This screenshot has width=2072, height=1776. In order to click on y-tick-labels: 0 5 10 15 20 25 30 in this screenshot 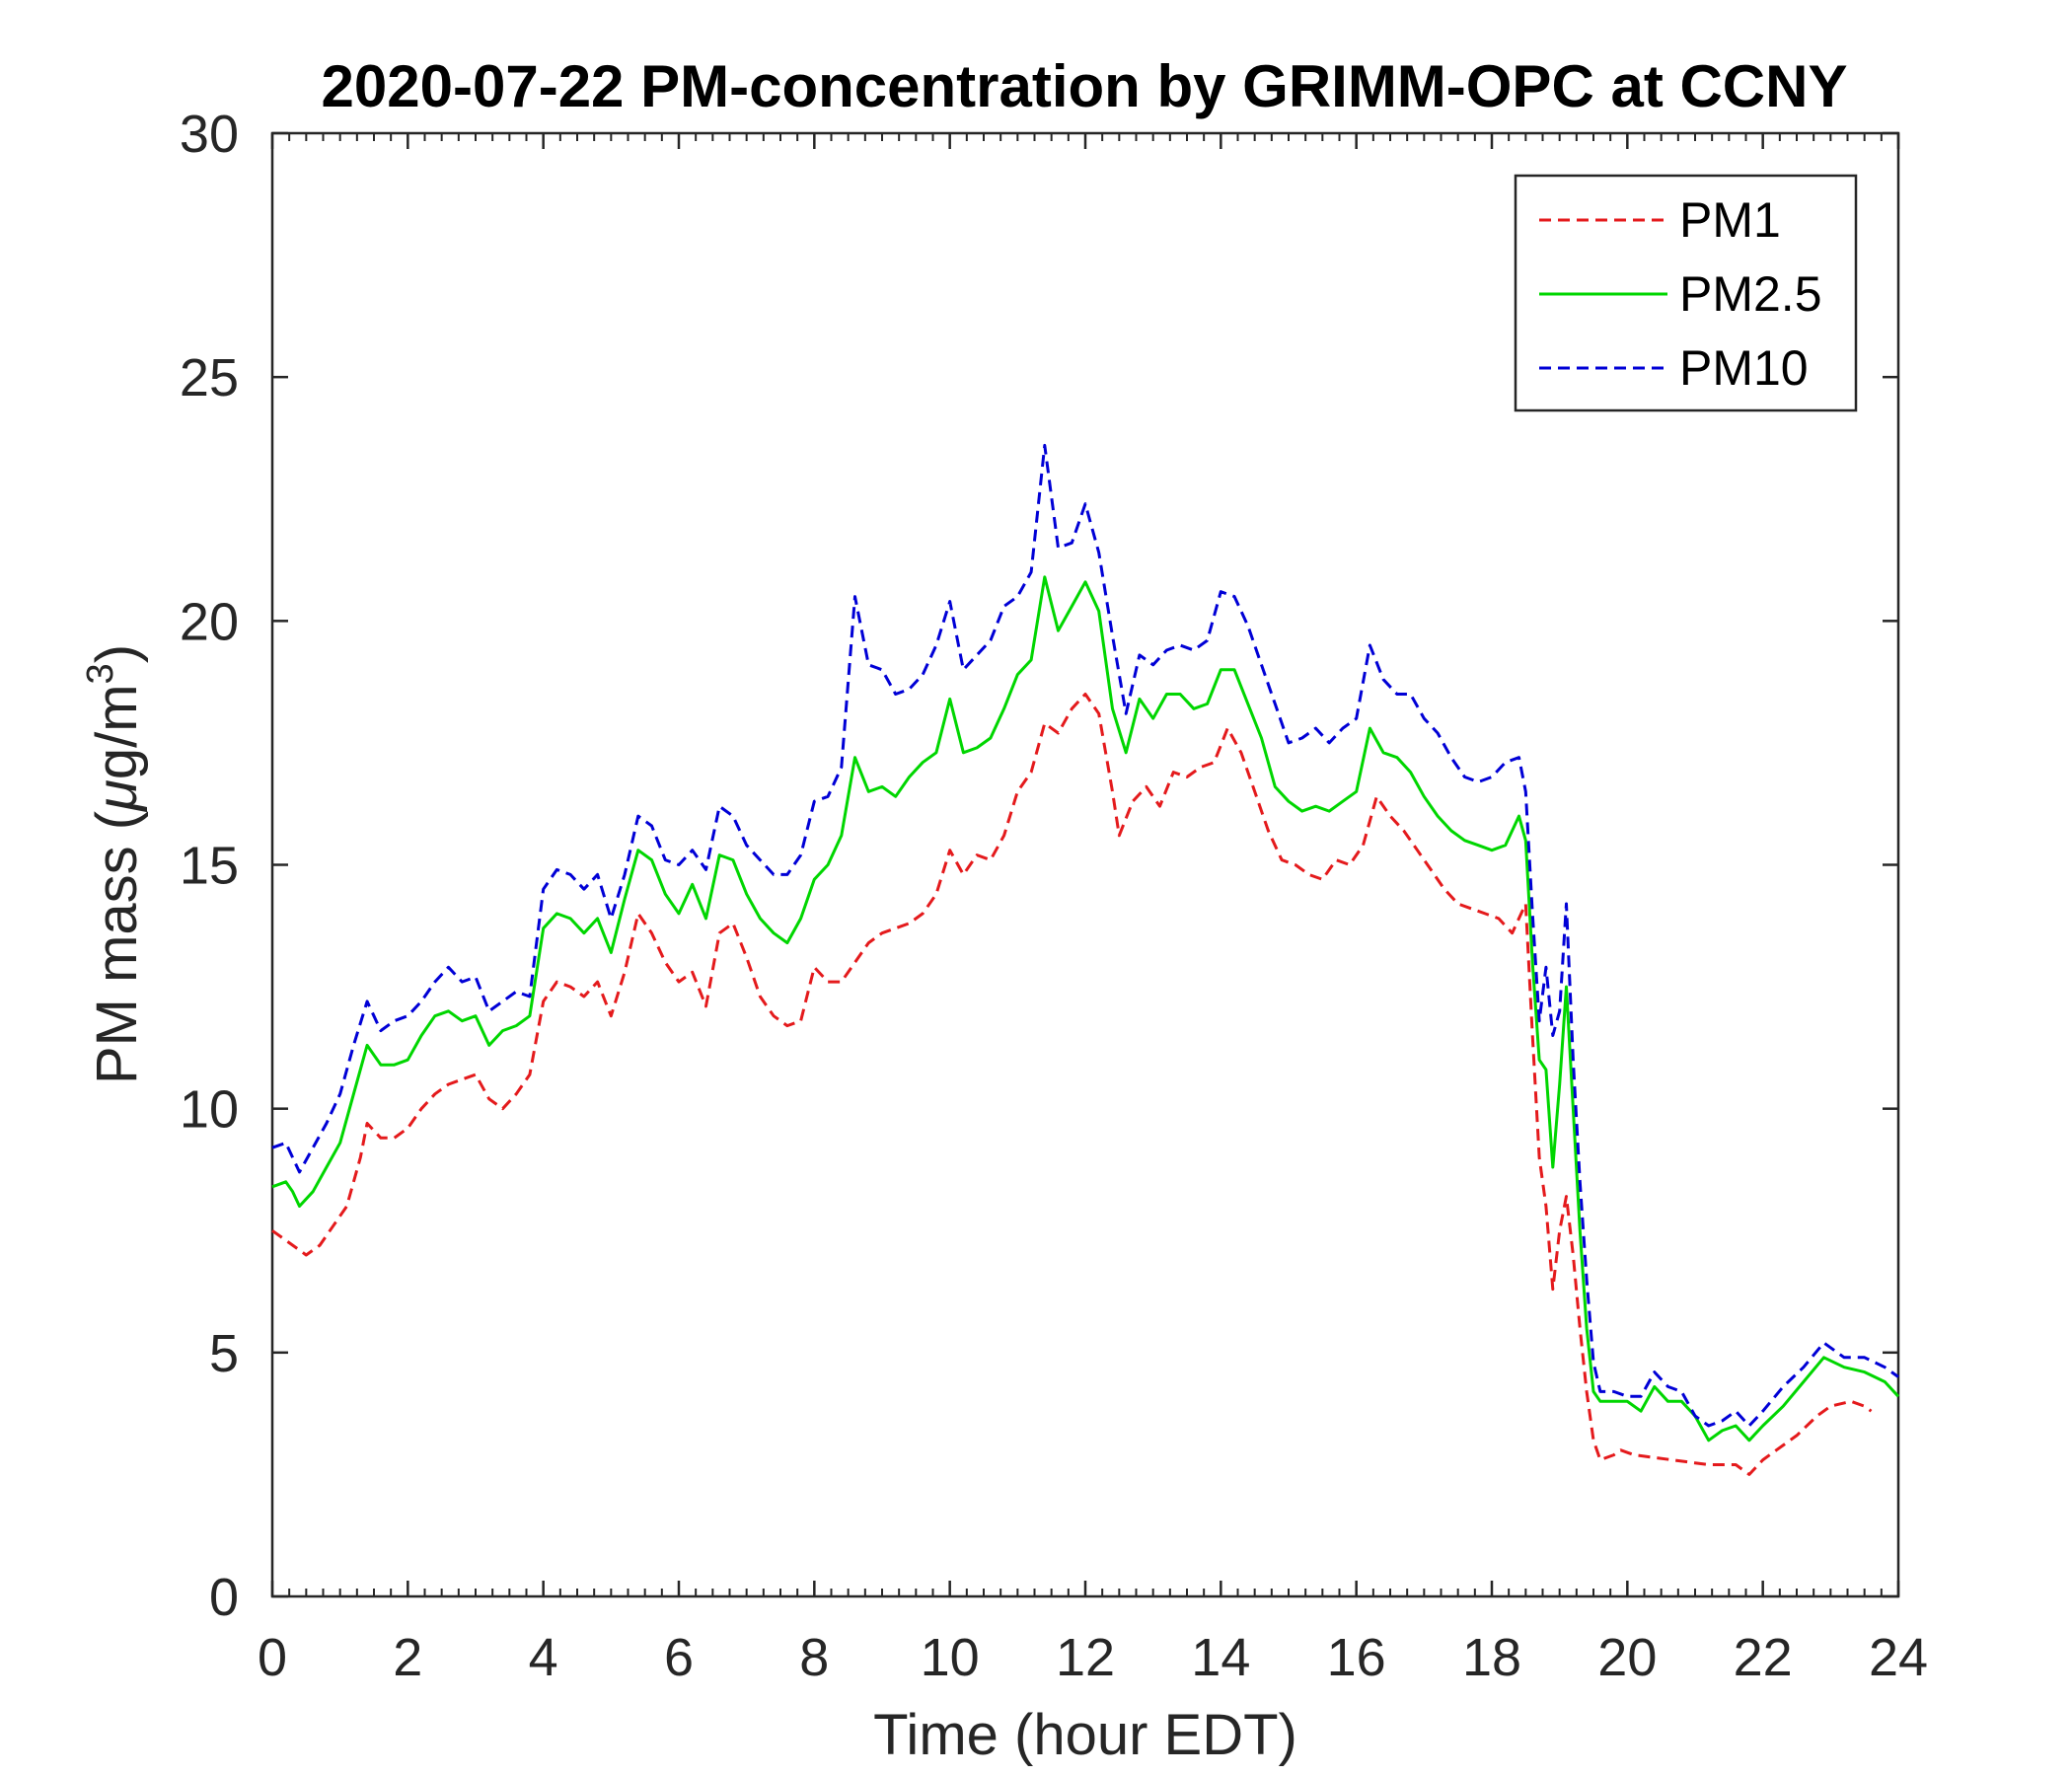, I will do `click(210, 866)`.